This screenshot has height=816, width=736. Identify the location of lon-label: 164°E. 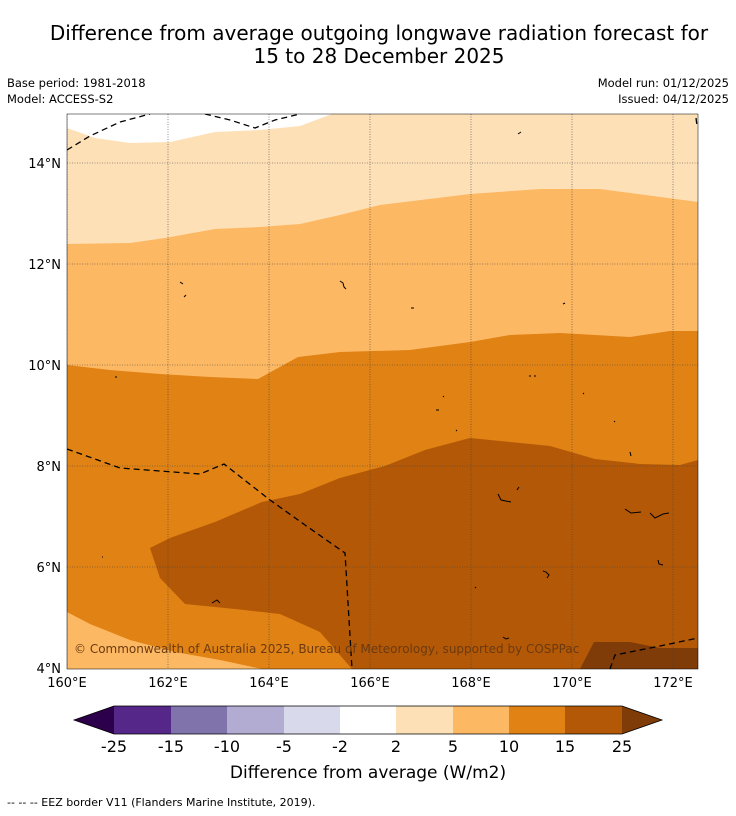
(269, 683).